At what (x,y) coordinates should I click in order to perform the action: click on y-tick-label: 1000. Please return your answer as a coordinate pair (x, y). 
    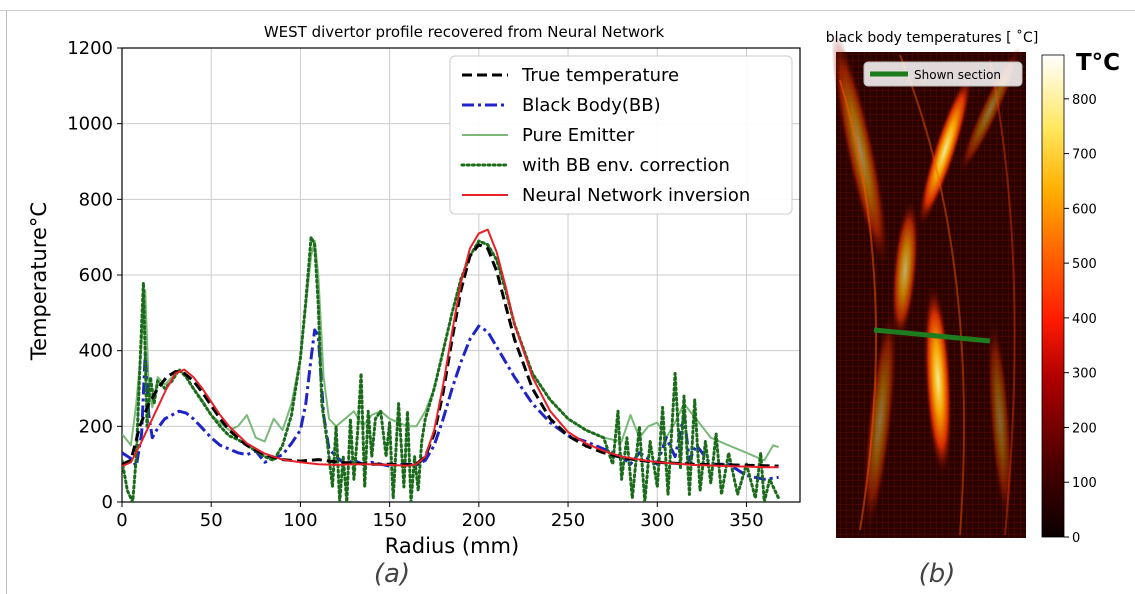
    Looking at the image, I should click on (90, 124).